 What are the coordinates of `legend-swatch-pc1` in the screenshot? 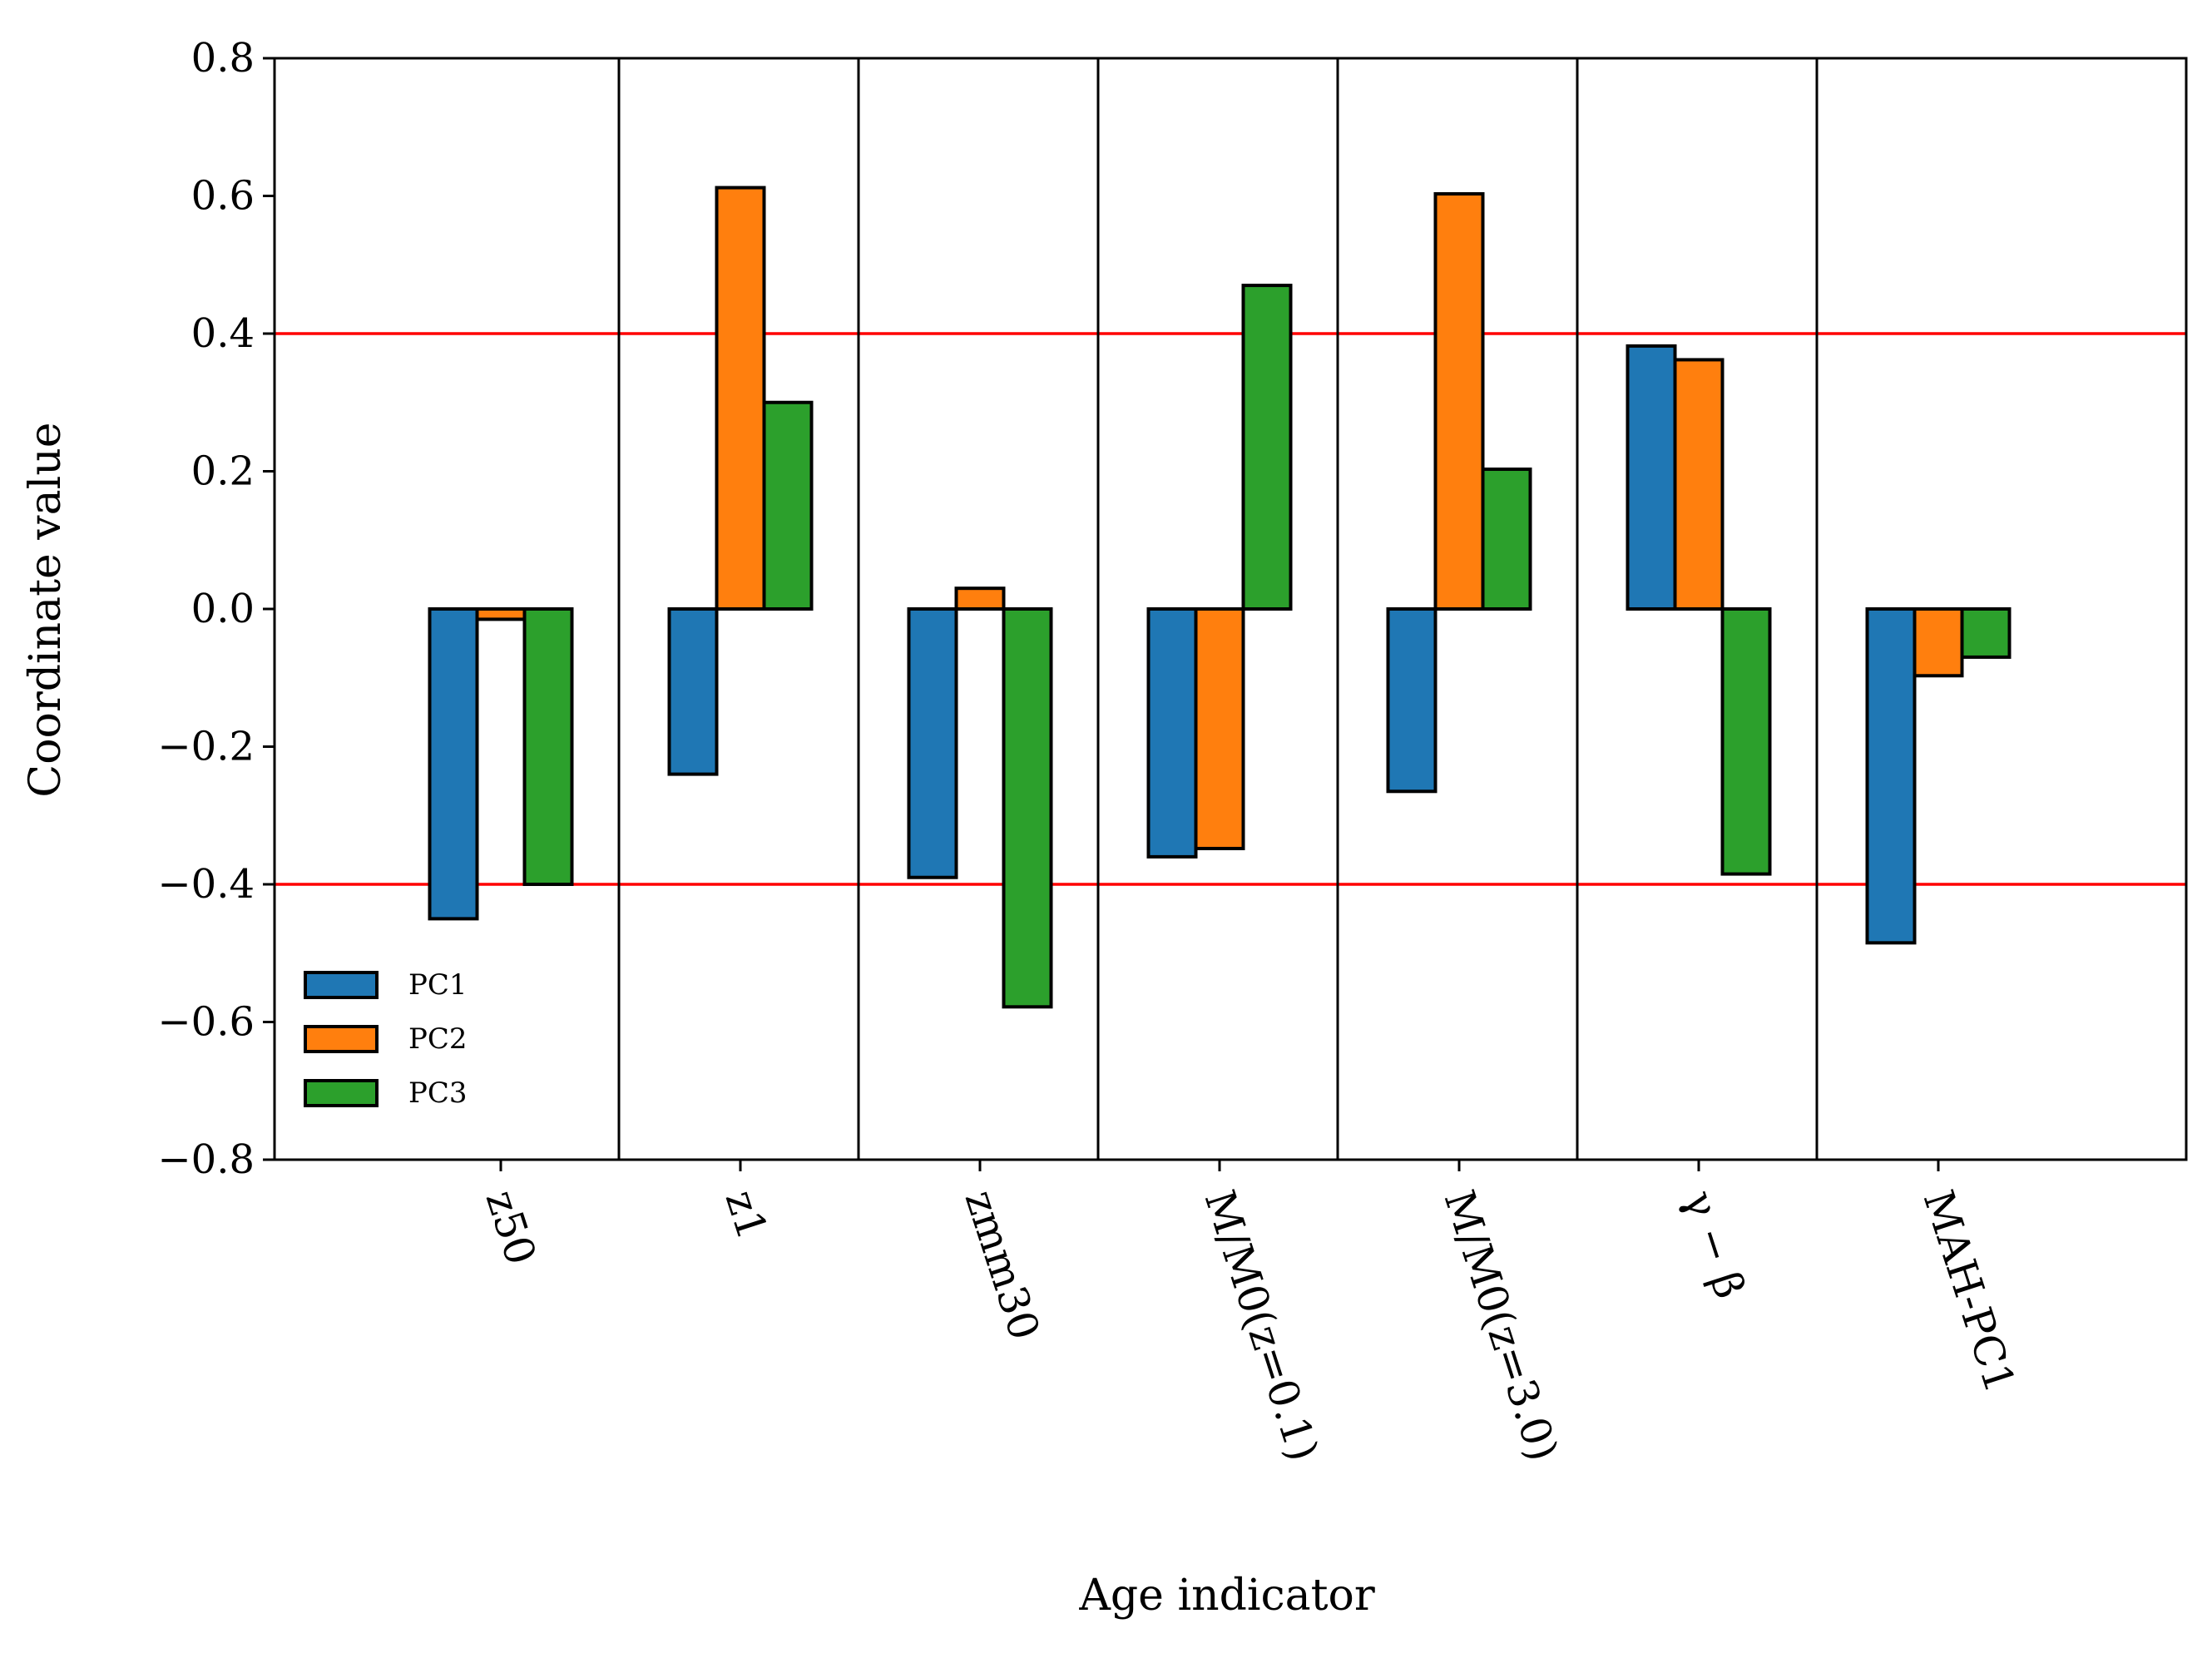 It's located at (341, 985).